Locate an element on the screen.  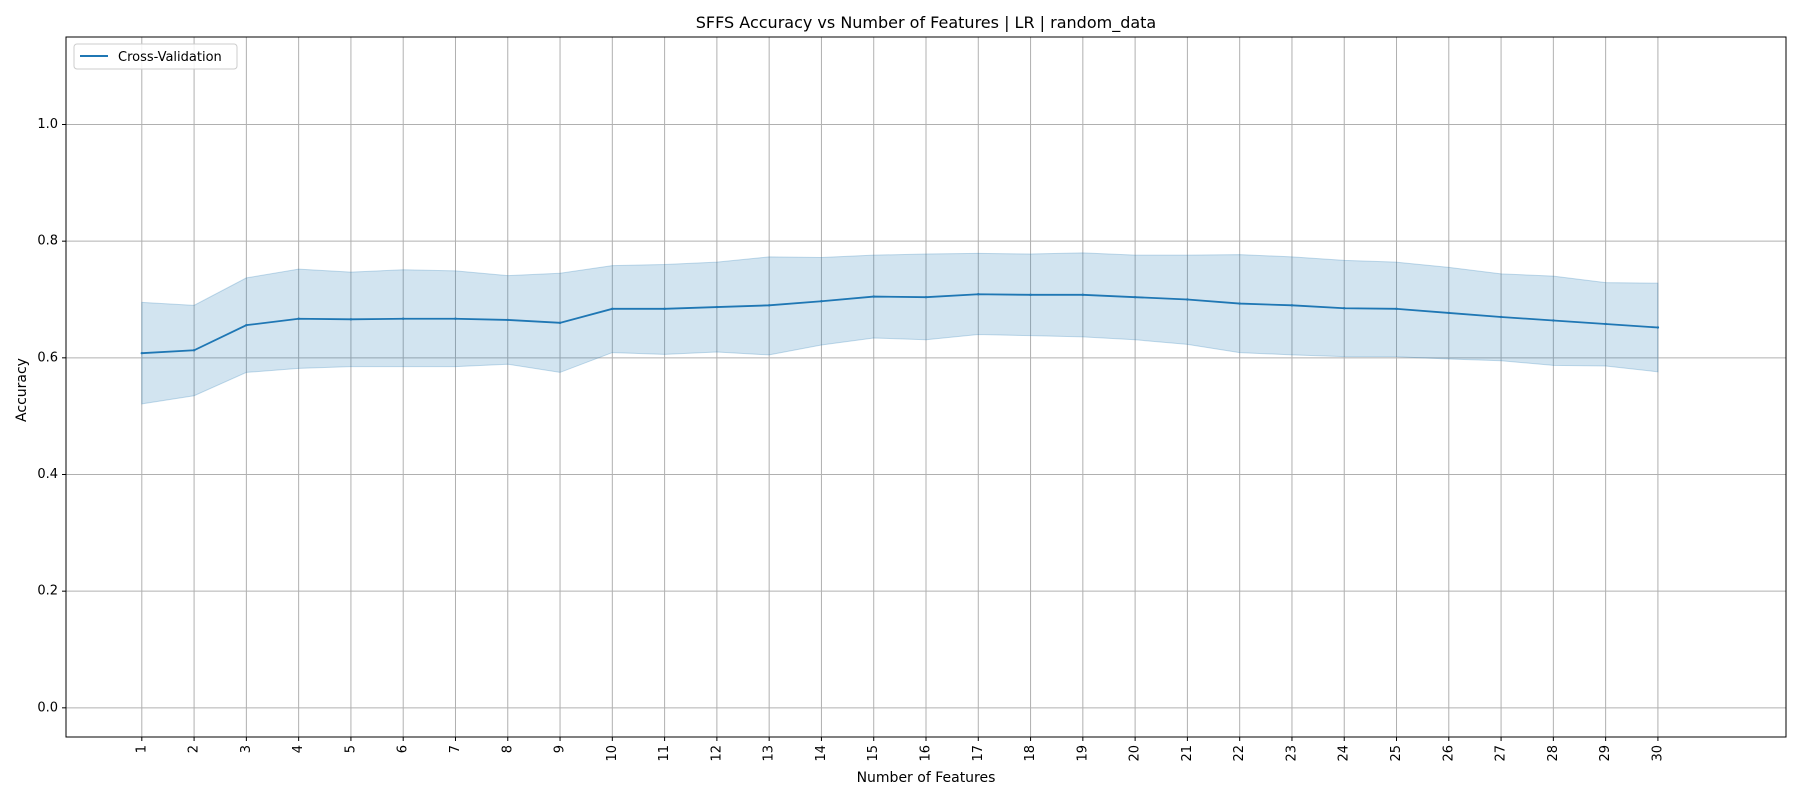
x-tick-label: 14 is located at coordinates (821, 753).